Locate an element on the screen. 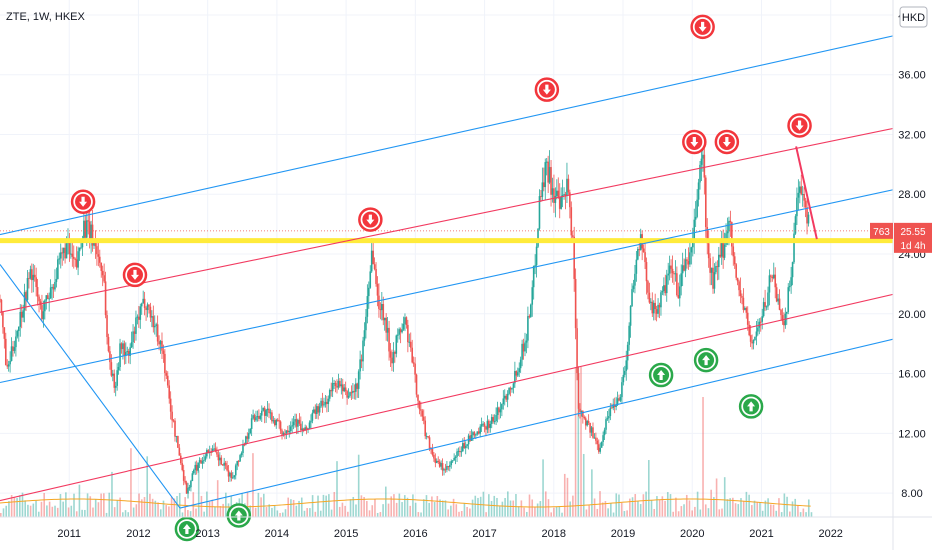 This screenshot has width=932, height=550. sell-signal-icon-arrow is located at coordinates (83, 201).